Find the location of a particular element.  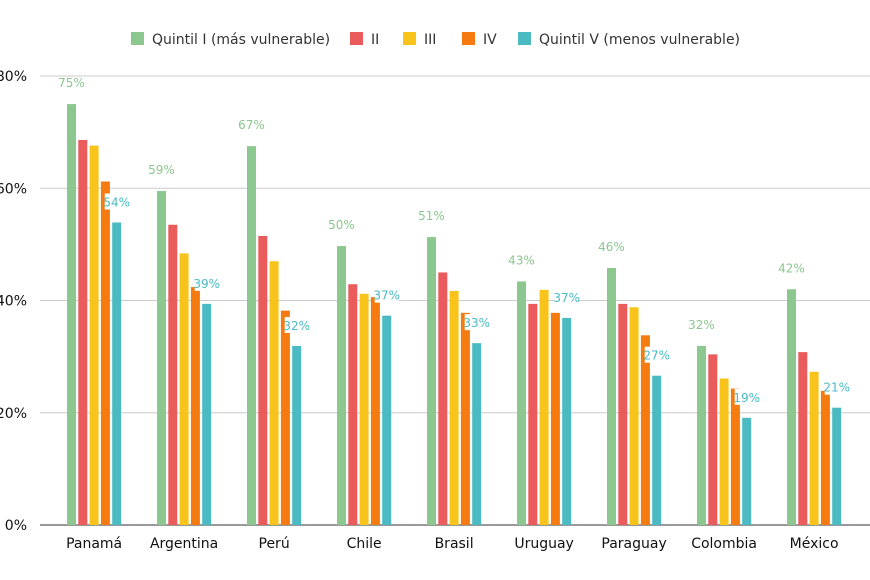

legend-label: Quintil I (más vulnerable) is located at coordinates (241, 40).